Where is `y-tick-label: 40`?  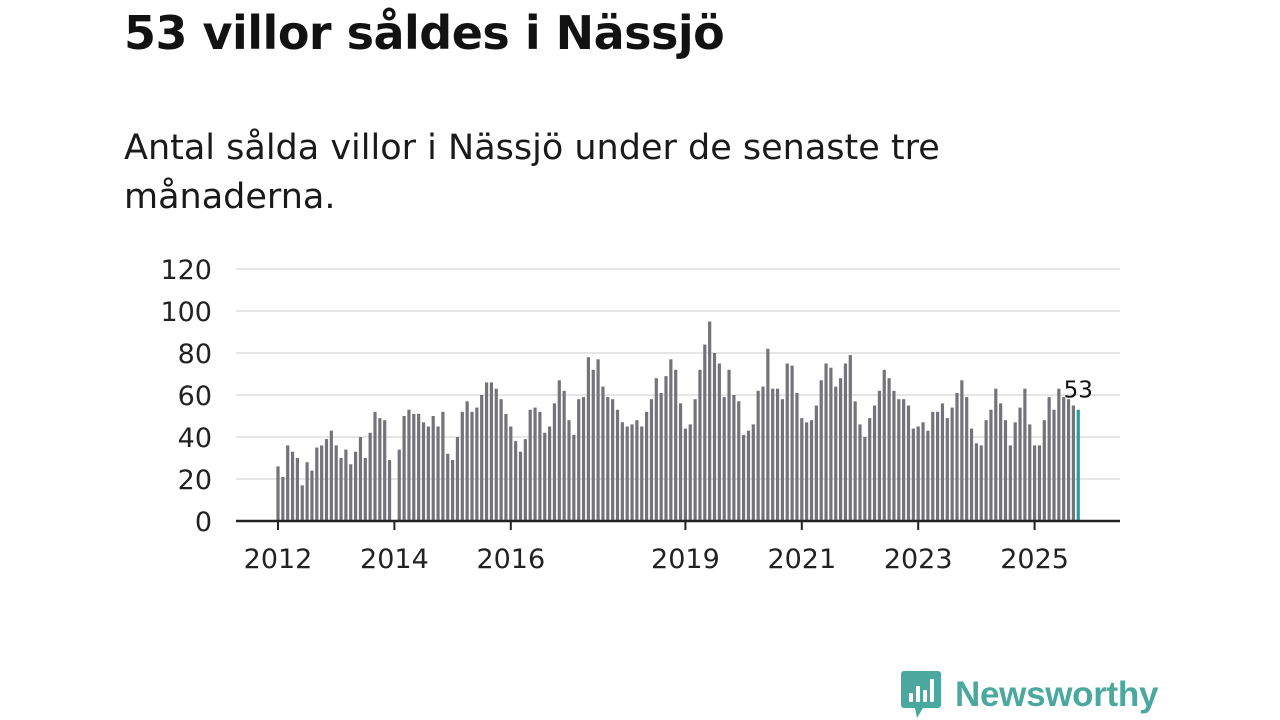 y-tick-label: 40 is located at coordinates (195, 438).